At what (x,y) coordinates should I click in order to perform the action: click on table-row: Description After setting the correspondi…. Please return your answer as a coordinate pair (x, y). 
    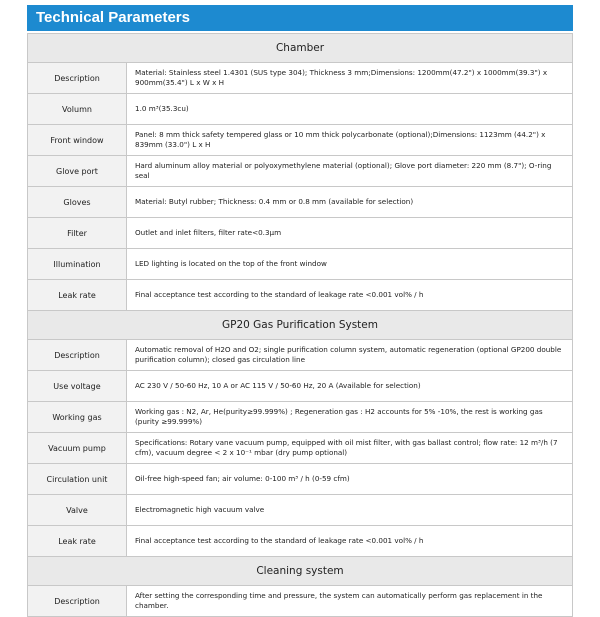
    Looking at the image, I should click on (300, 601).